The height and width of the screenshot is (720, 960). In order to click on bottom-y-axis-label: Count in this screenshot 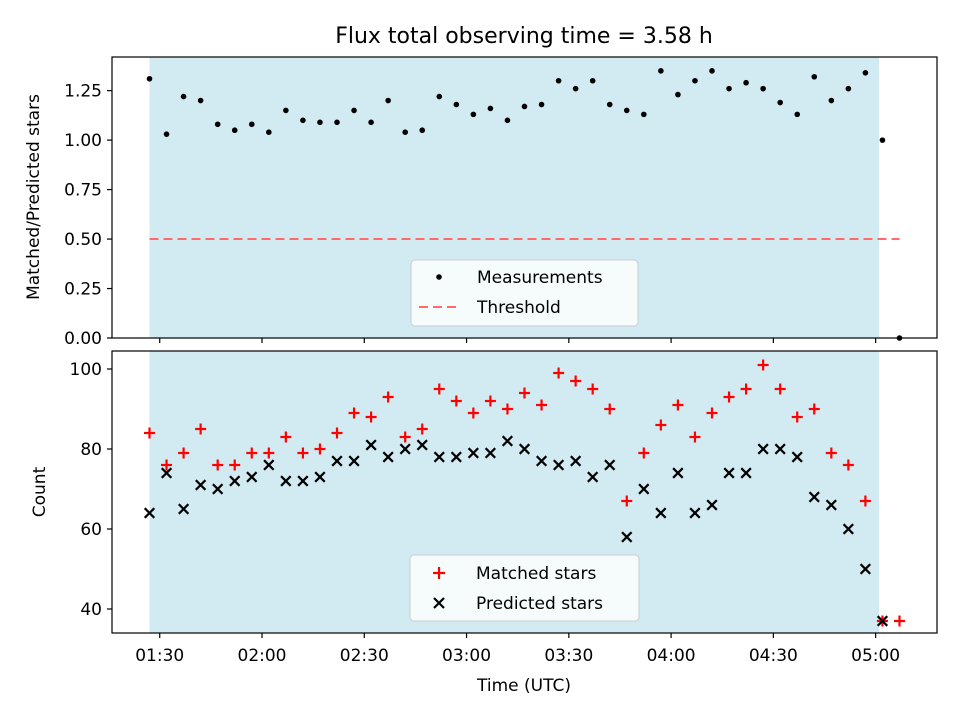, I will do `click(40, 491)`.